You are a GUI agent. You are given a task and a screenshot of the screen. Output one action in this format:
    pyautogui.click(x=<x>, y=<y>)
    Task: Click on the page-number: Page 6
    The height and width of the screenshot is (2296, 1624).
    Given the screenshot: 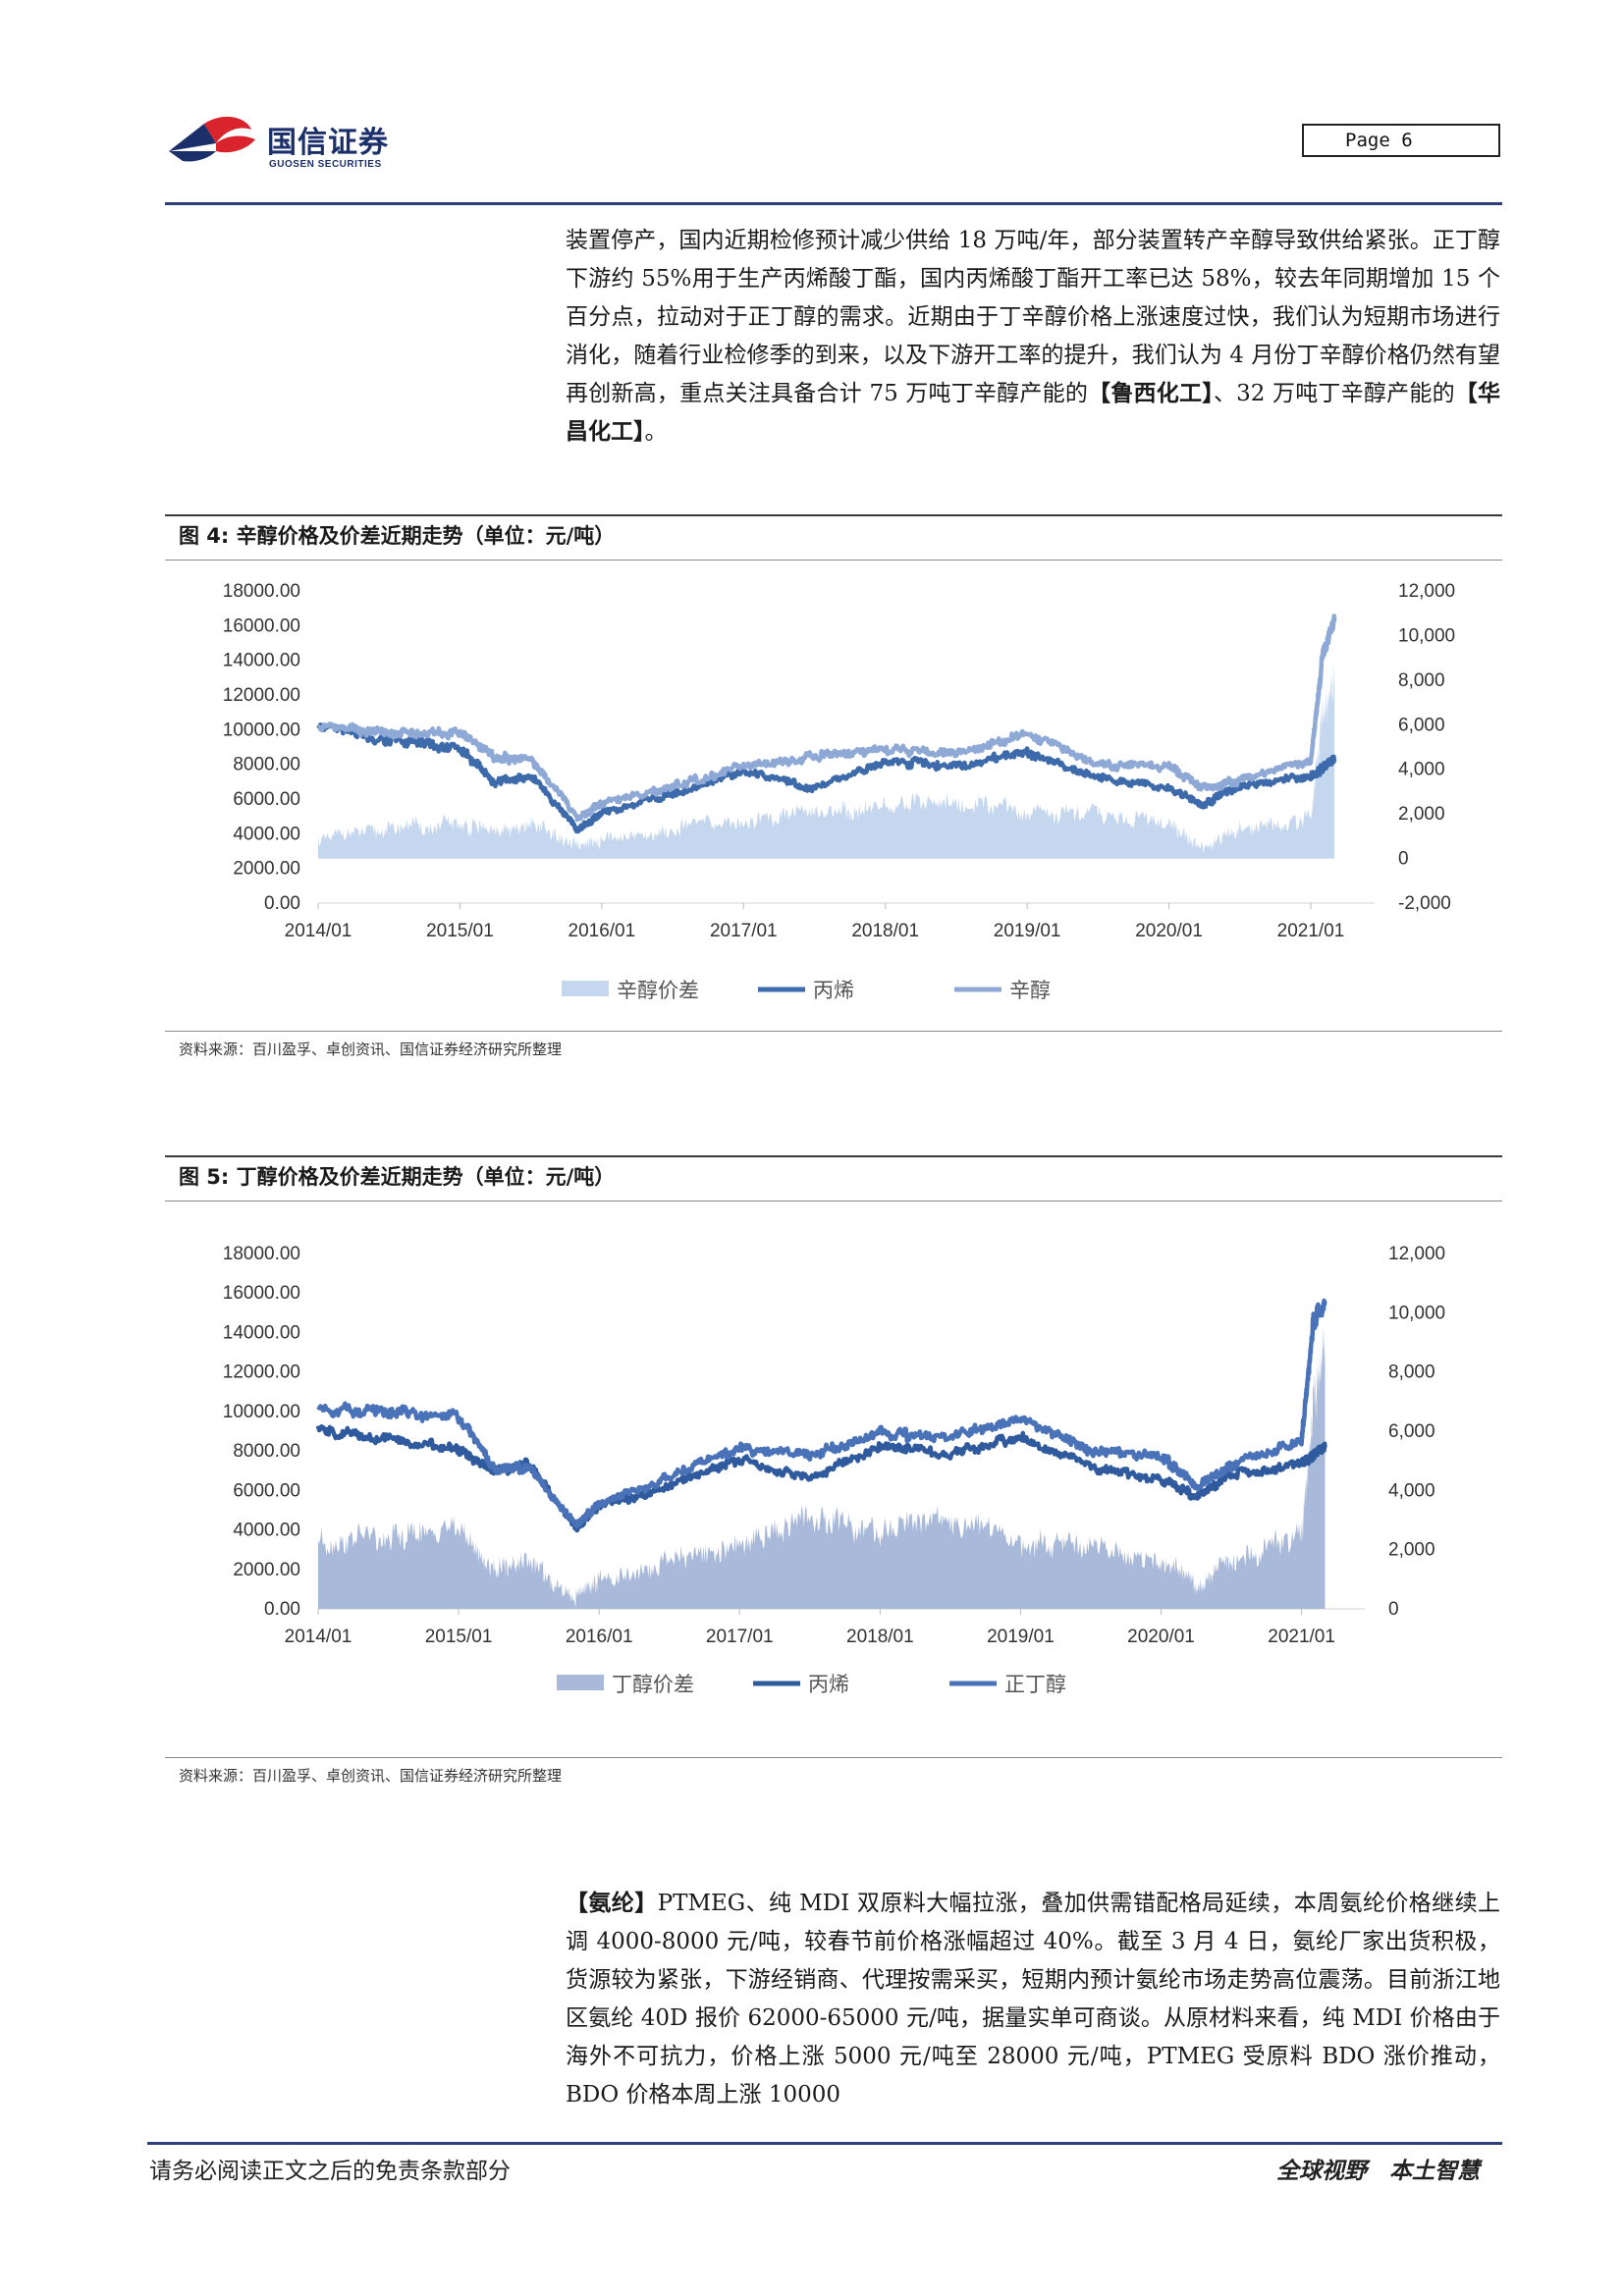 What is the action you would take?
    pyautogui.click(x=1401, y=140)
    